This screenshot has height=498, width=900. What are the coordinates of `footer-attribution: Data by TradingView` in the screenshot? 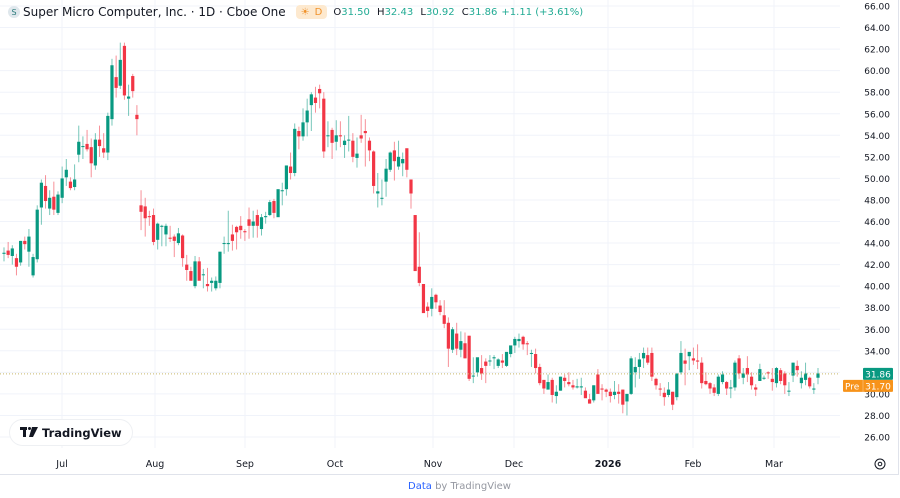 It's located at (459, 486).